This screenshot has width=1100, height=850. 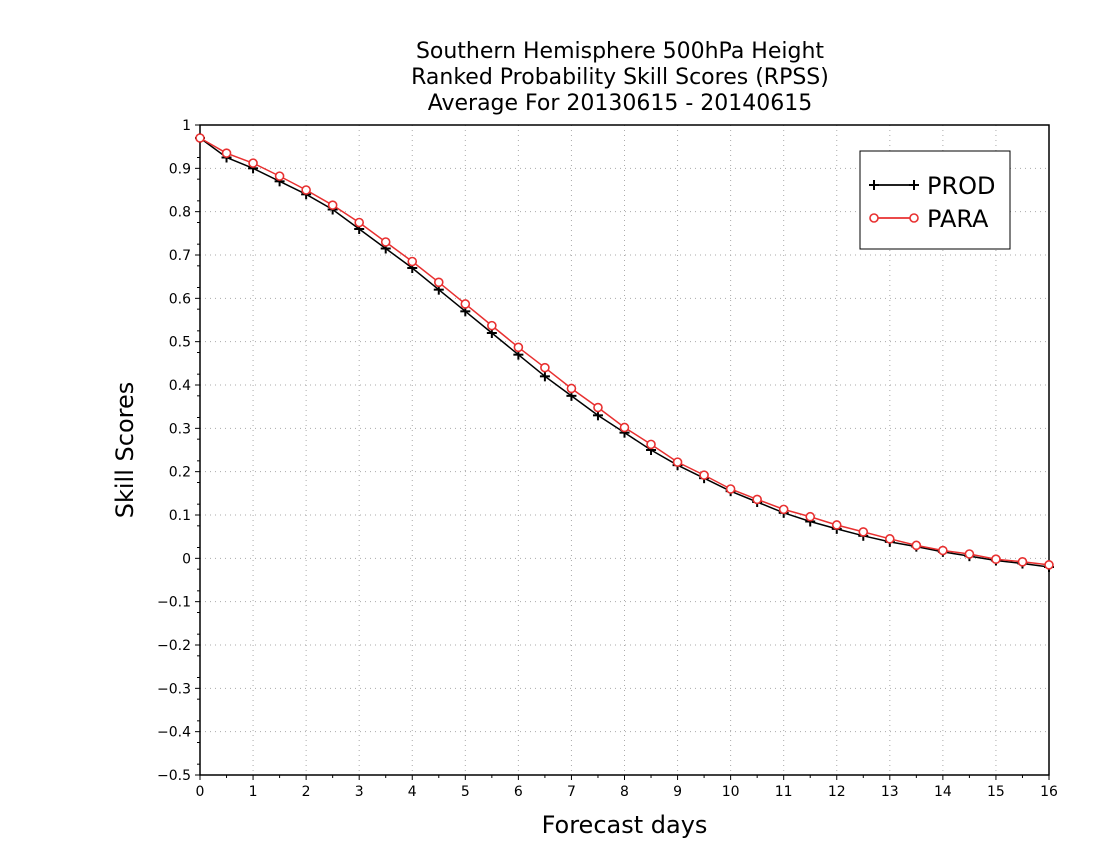 I want to click on legend-item-prod: PROD, so click(x=932, y=186).